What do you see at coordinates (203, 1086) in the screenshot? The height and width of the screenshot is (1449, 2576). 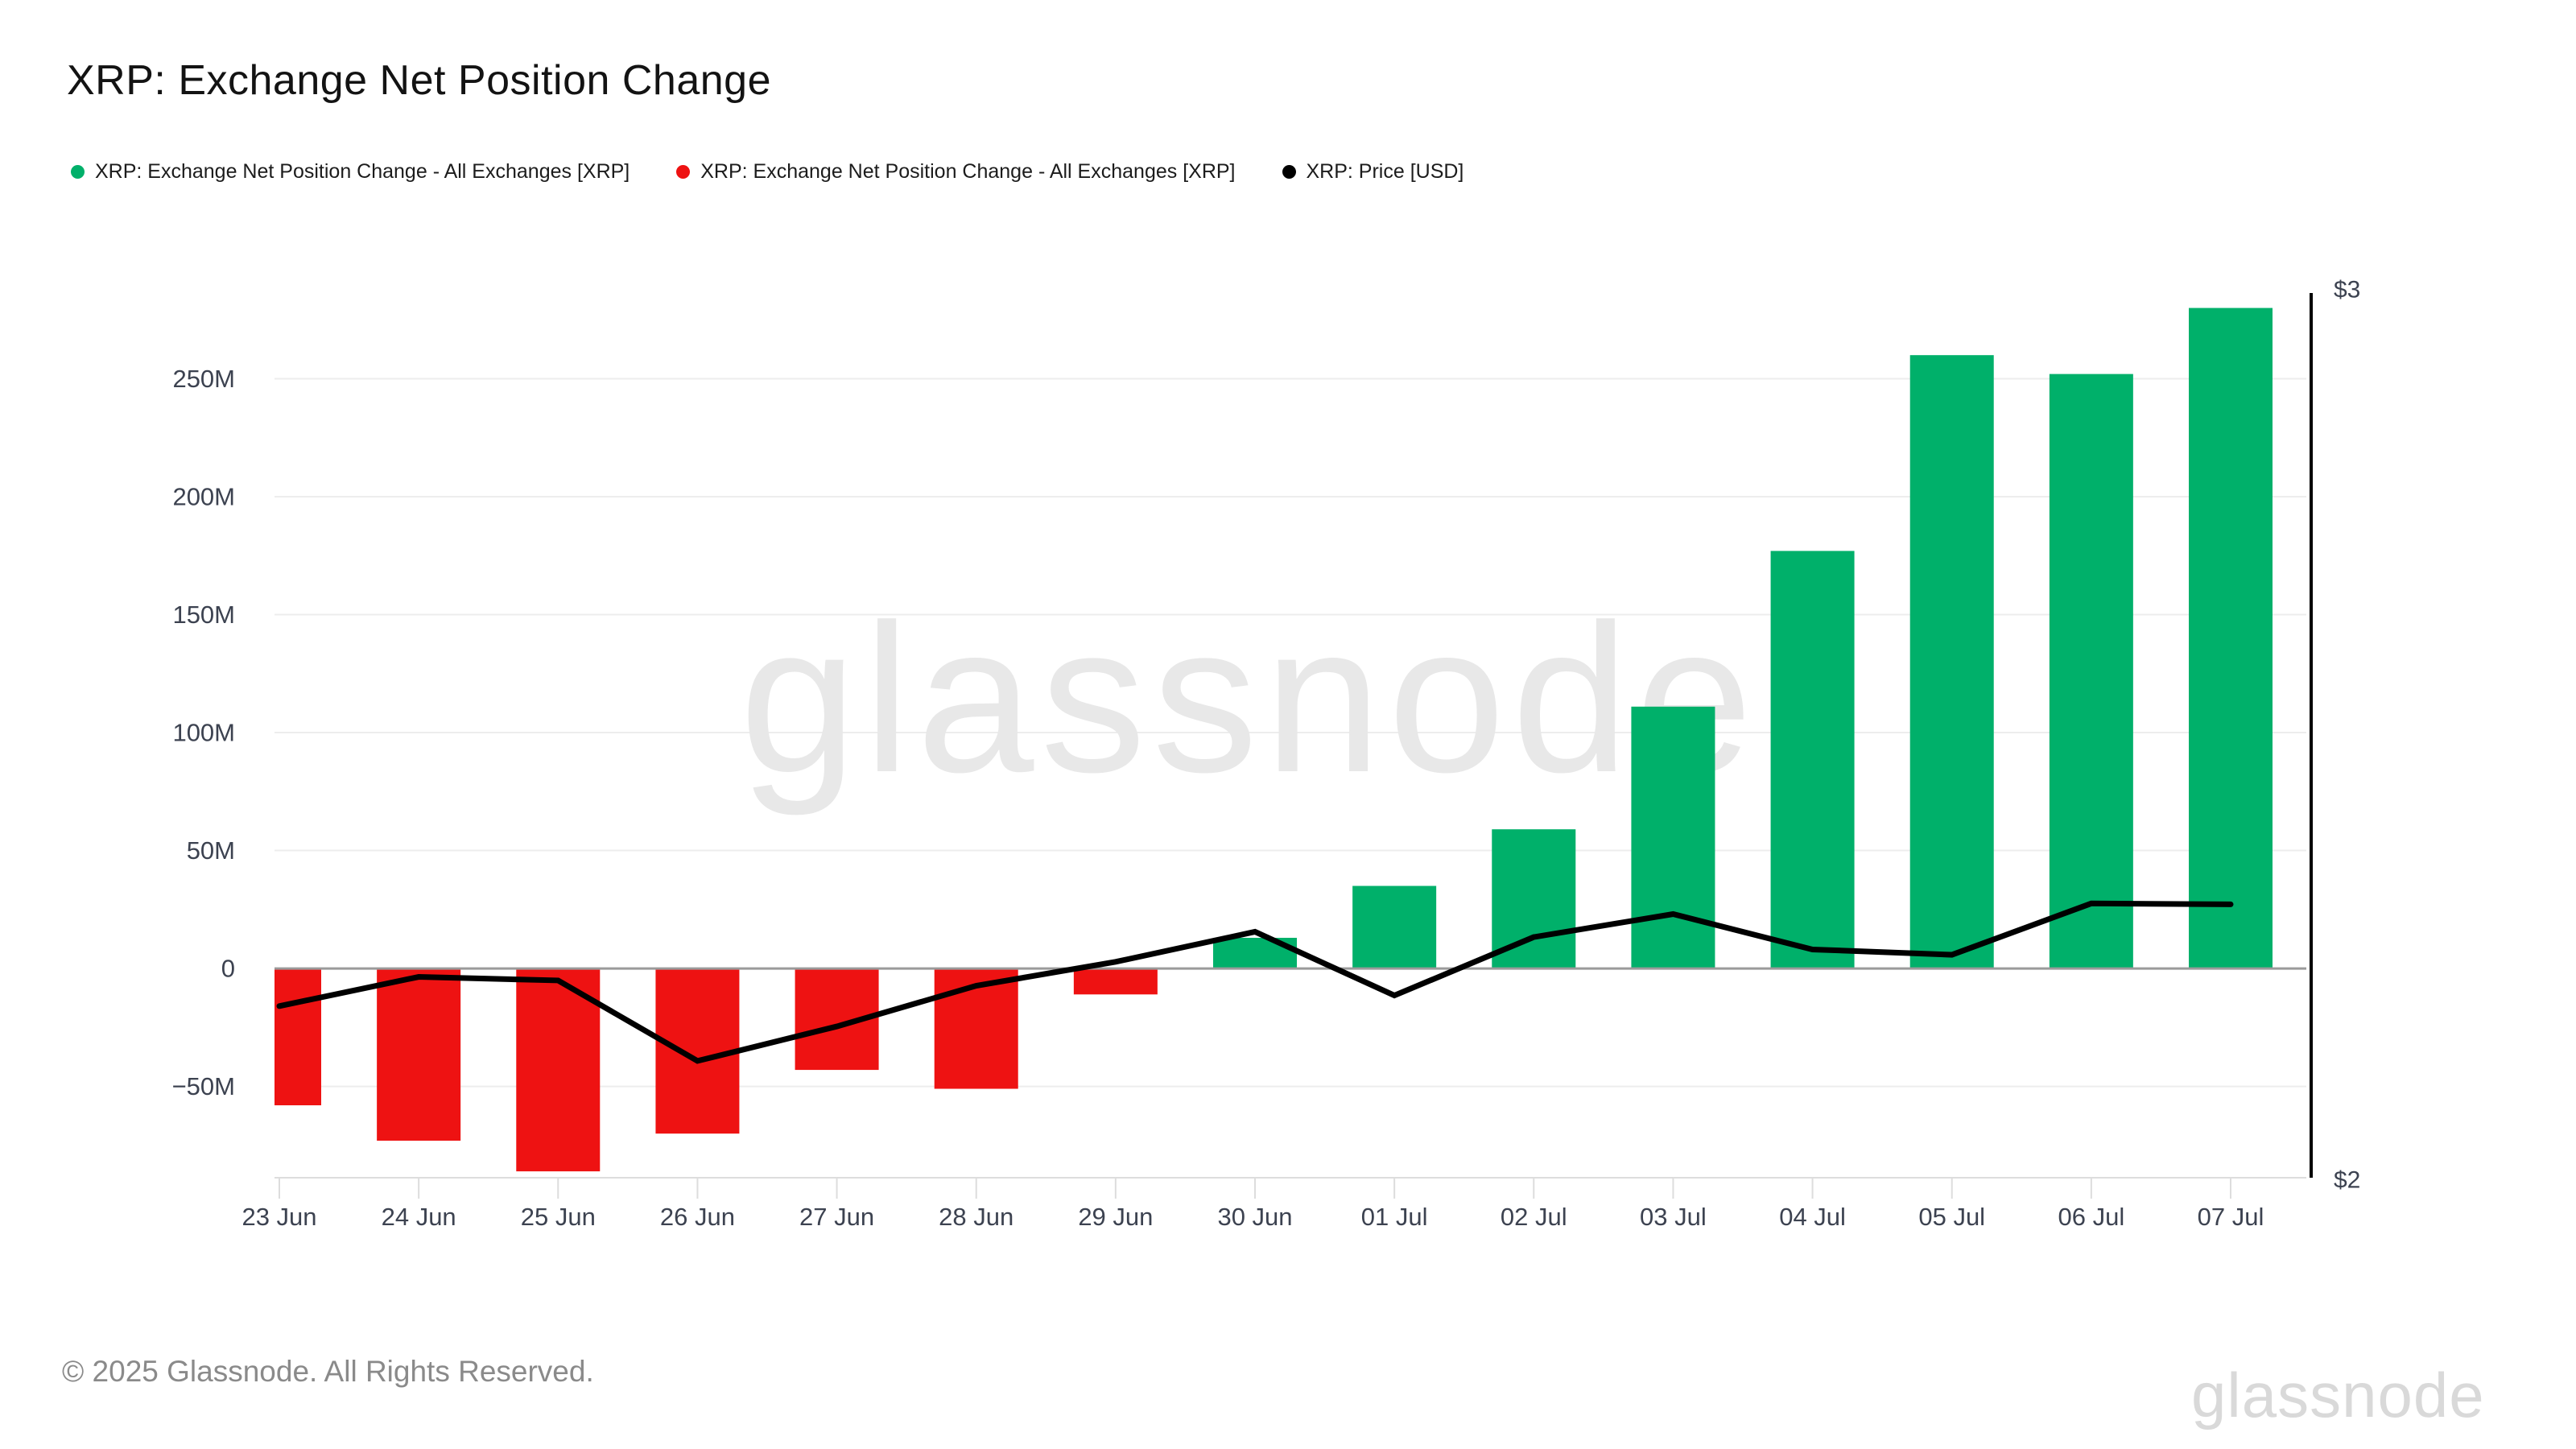 I see `y-axis-tick-label: −50M` at bounding box center [203, 1086].